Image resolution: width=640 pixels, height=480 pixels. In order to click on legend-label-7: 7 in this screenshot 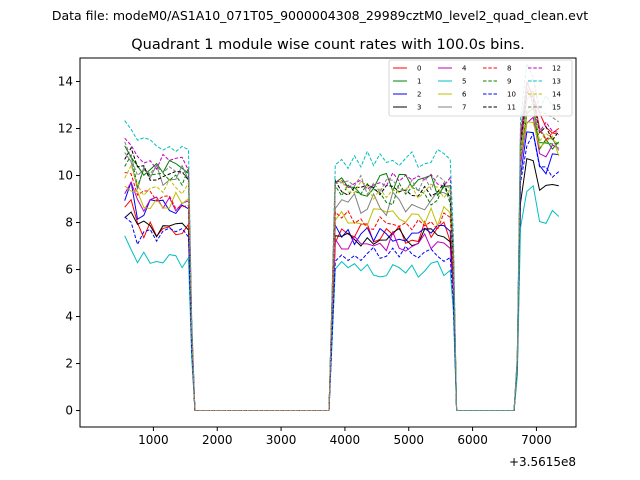, I will do `click(464, 108)`.